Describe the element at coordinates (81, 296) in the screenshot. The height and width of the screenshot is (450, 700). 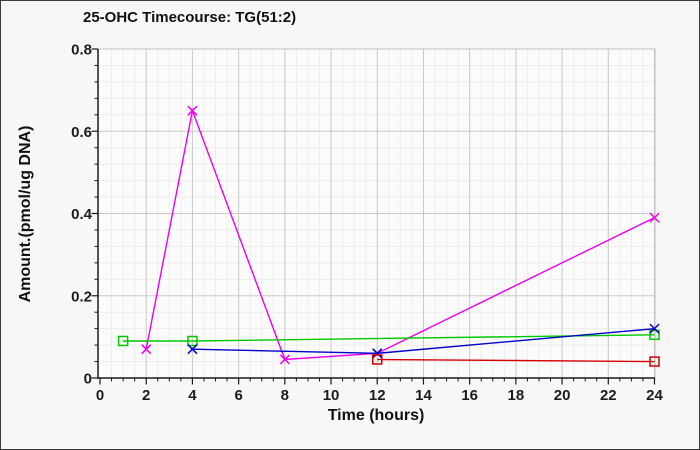
I see `y-tick-label: 0.2` at that location.